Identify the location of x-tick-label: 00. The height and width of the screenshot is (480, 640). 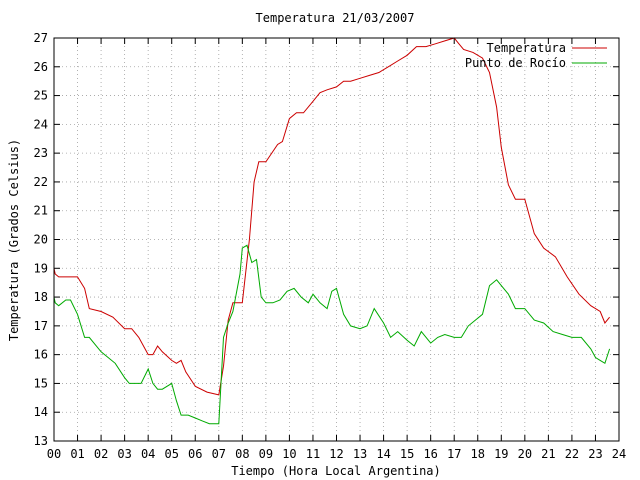
(54, 454).